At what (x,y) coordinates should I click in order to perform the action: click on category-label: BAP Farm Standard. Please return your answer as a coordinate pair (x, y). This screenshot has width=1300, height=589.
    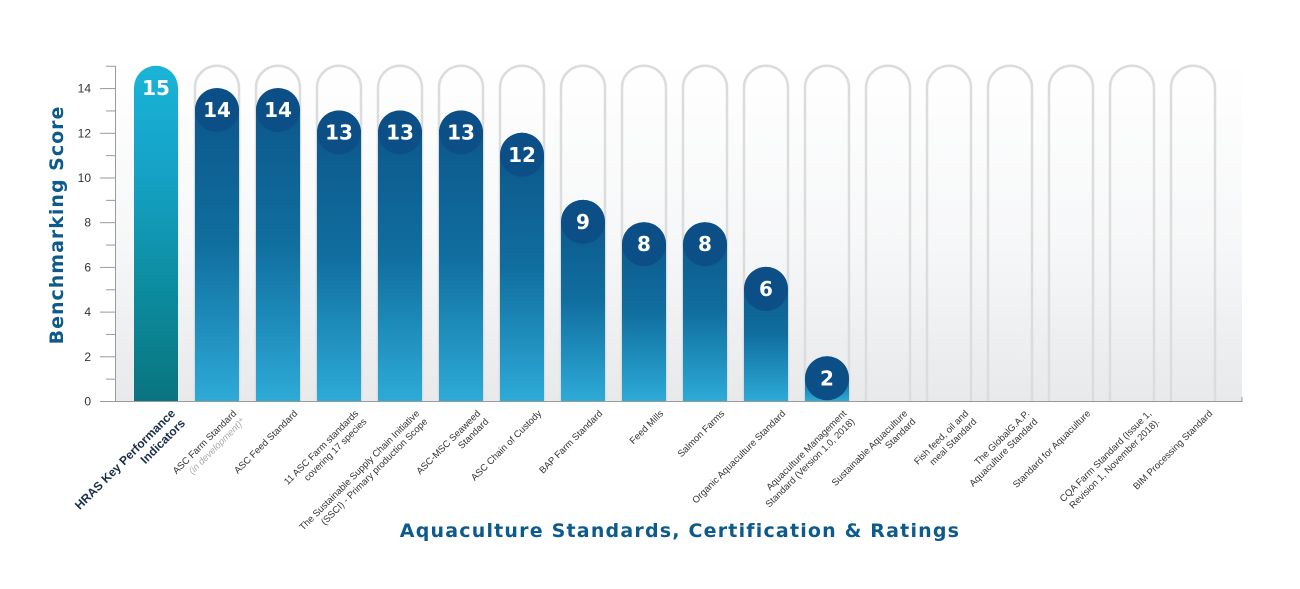
    Looking at the image, I should click on (571, 442).